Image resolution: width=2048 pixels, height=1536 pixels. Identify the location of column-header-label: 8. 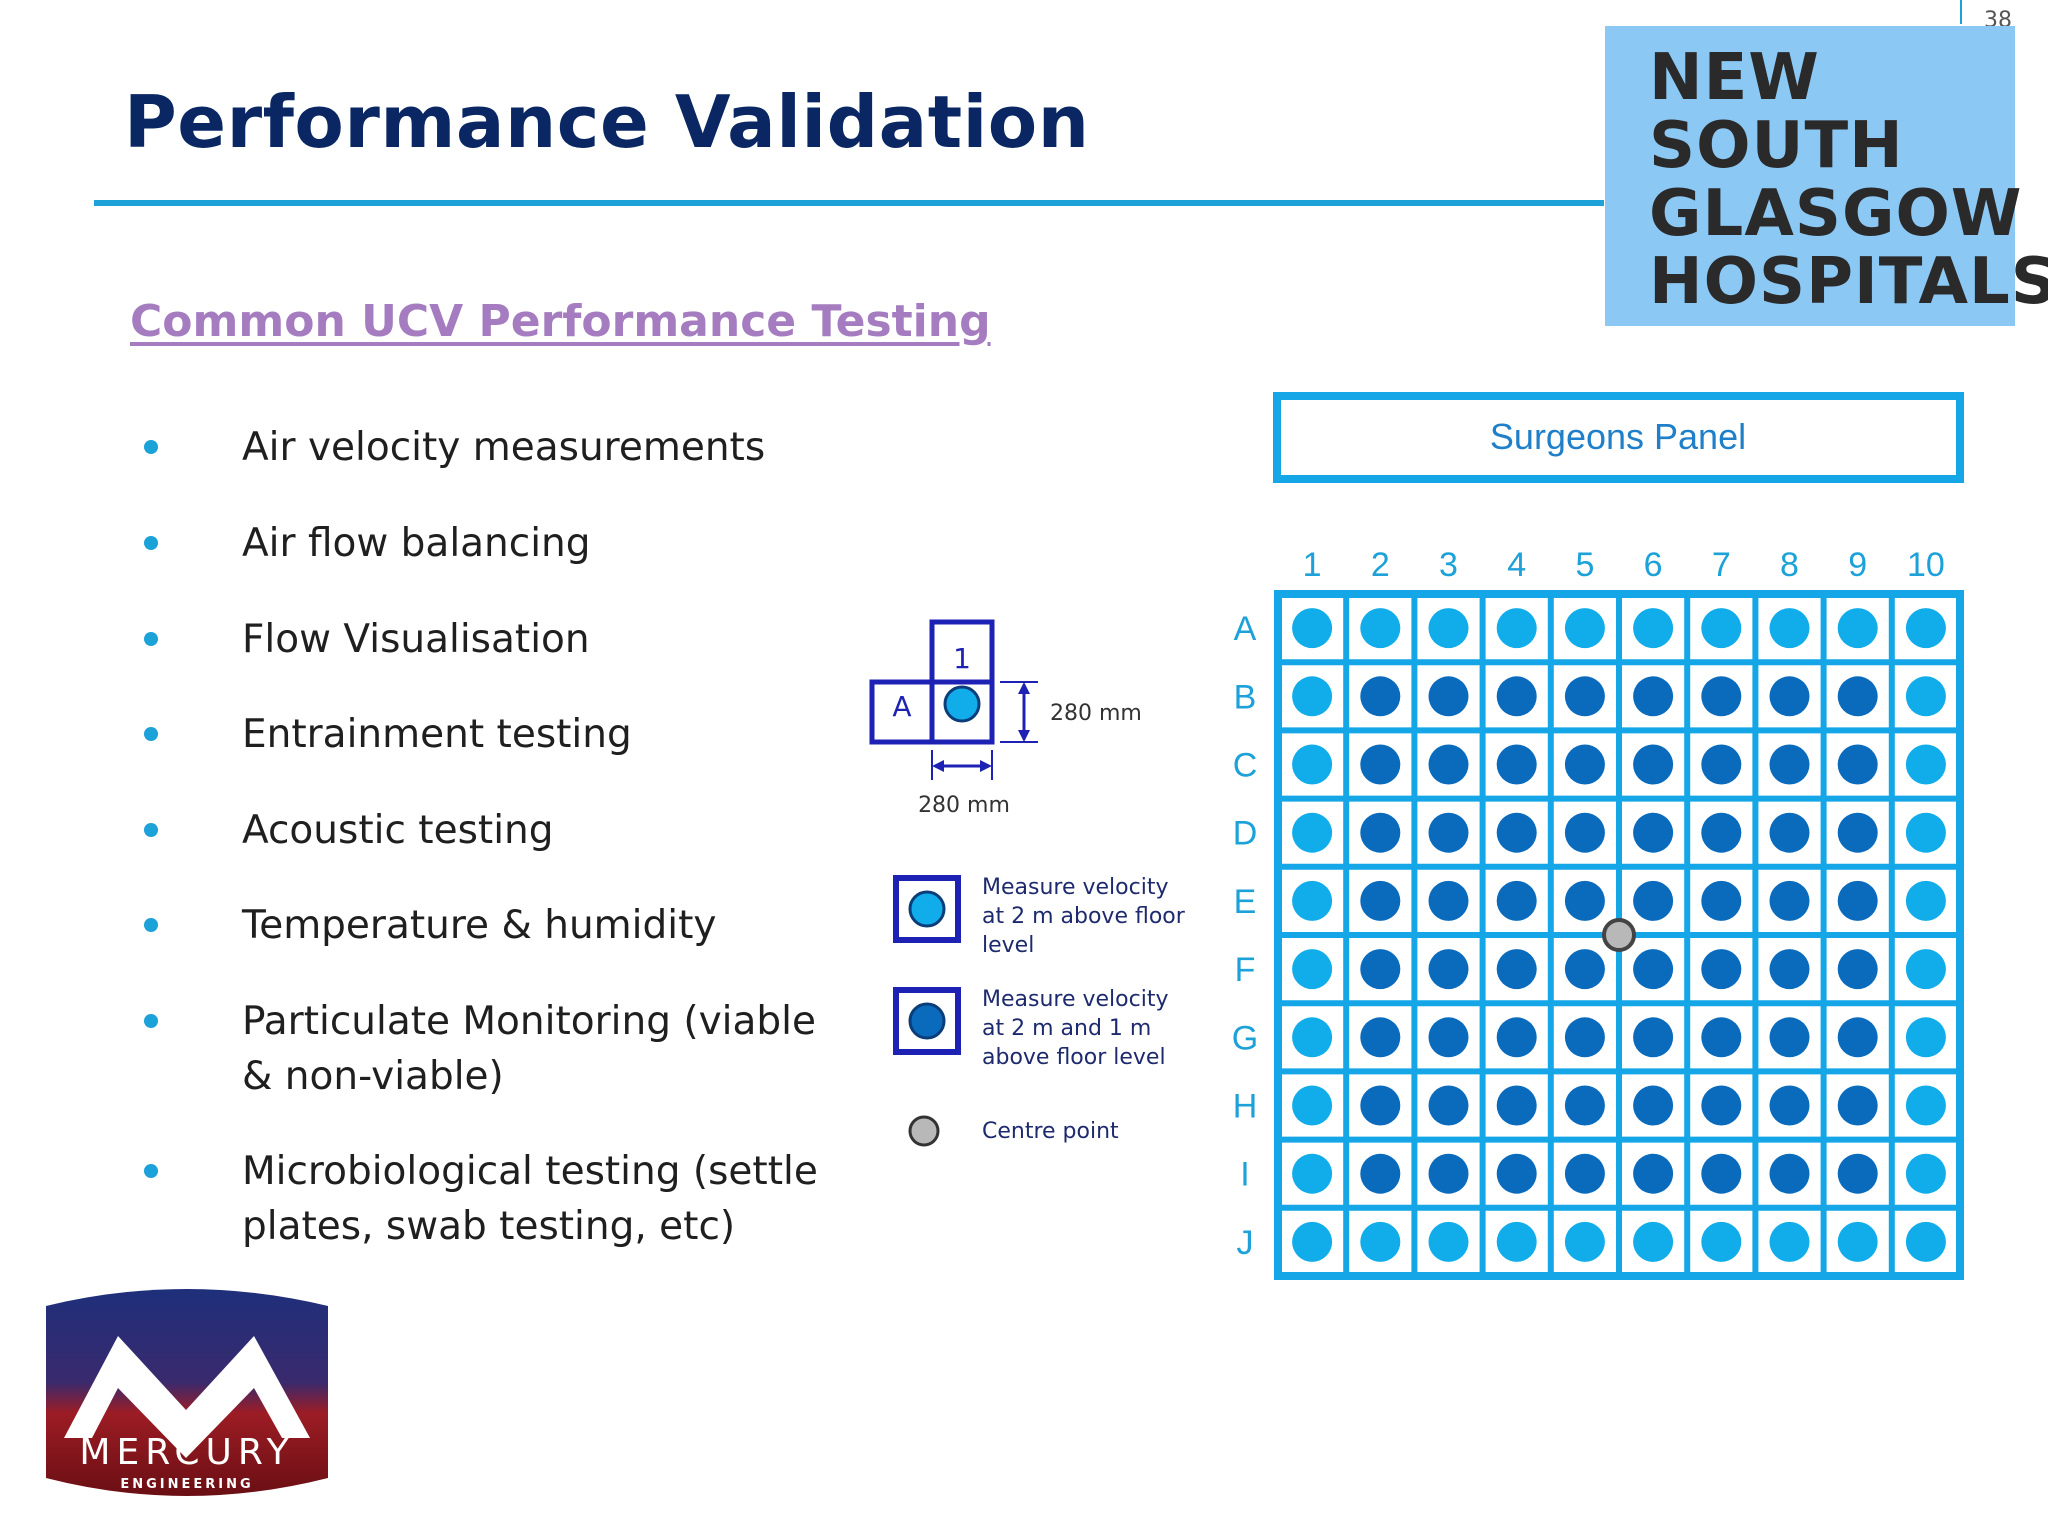
(1789, 565).